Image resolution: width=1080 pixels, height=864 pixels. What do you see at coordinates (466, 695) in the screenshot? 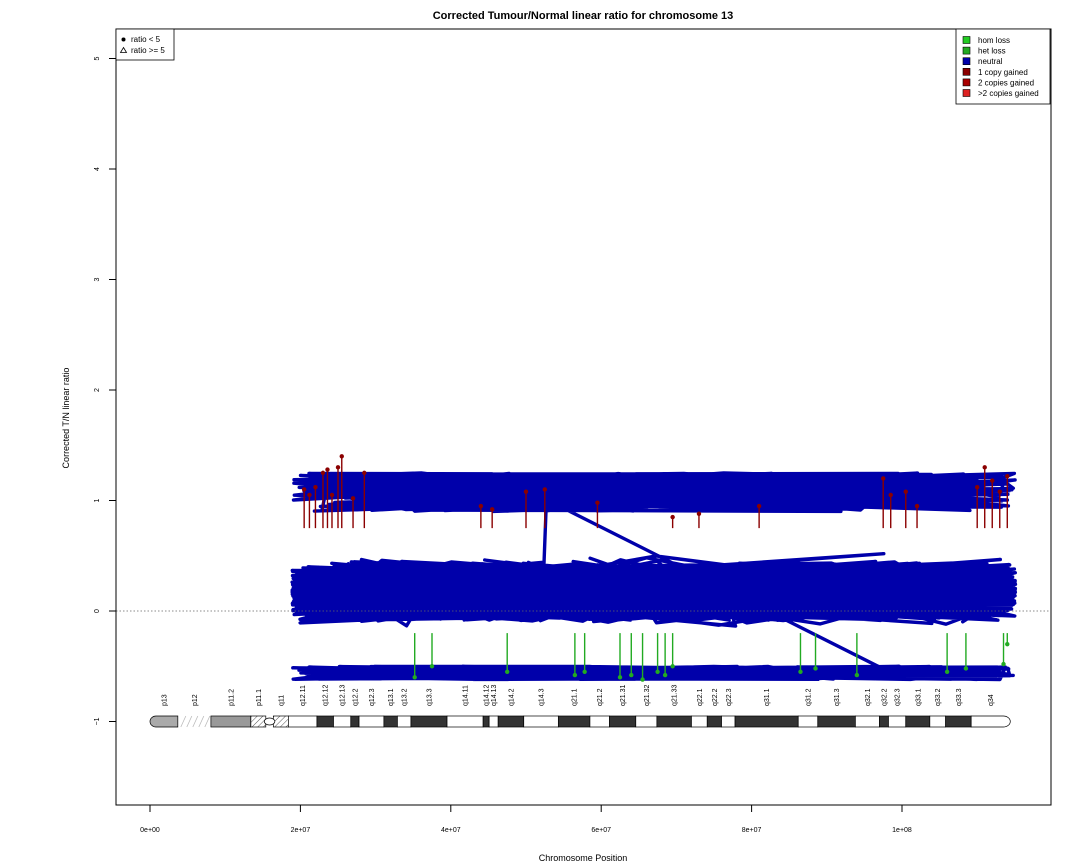
I see `ideogram-band-label: q14.11` at bounding box center [466, 695].